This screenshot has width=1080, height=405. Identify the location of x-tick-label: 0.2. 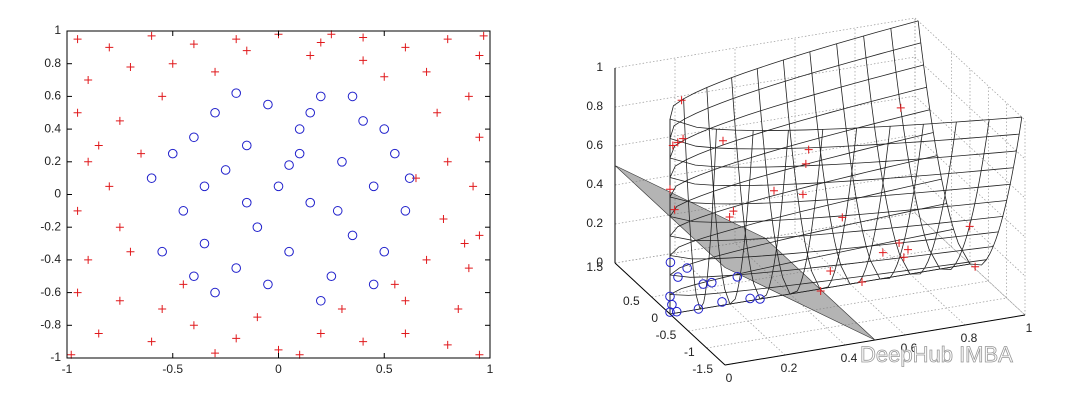
(789, 368).